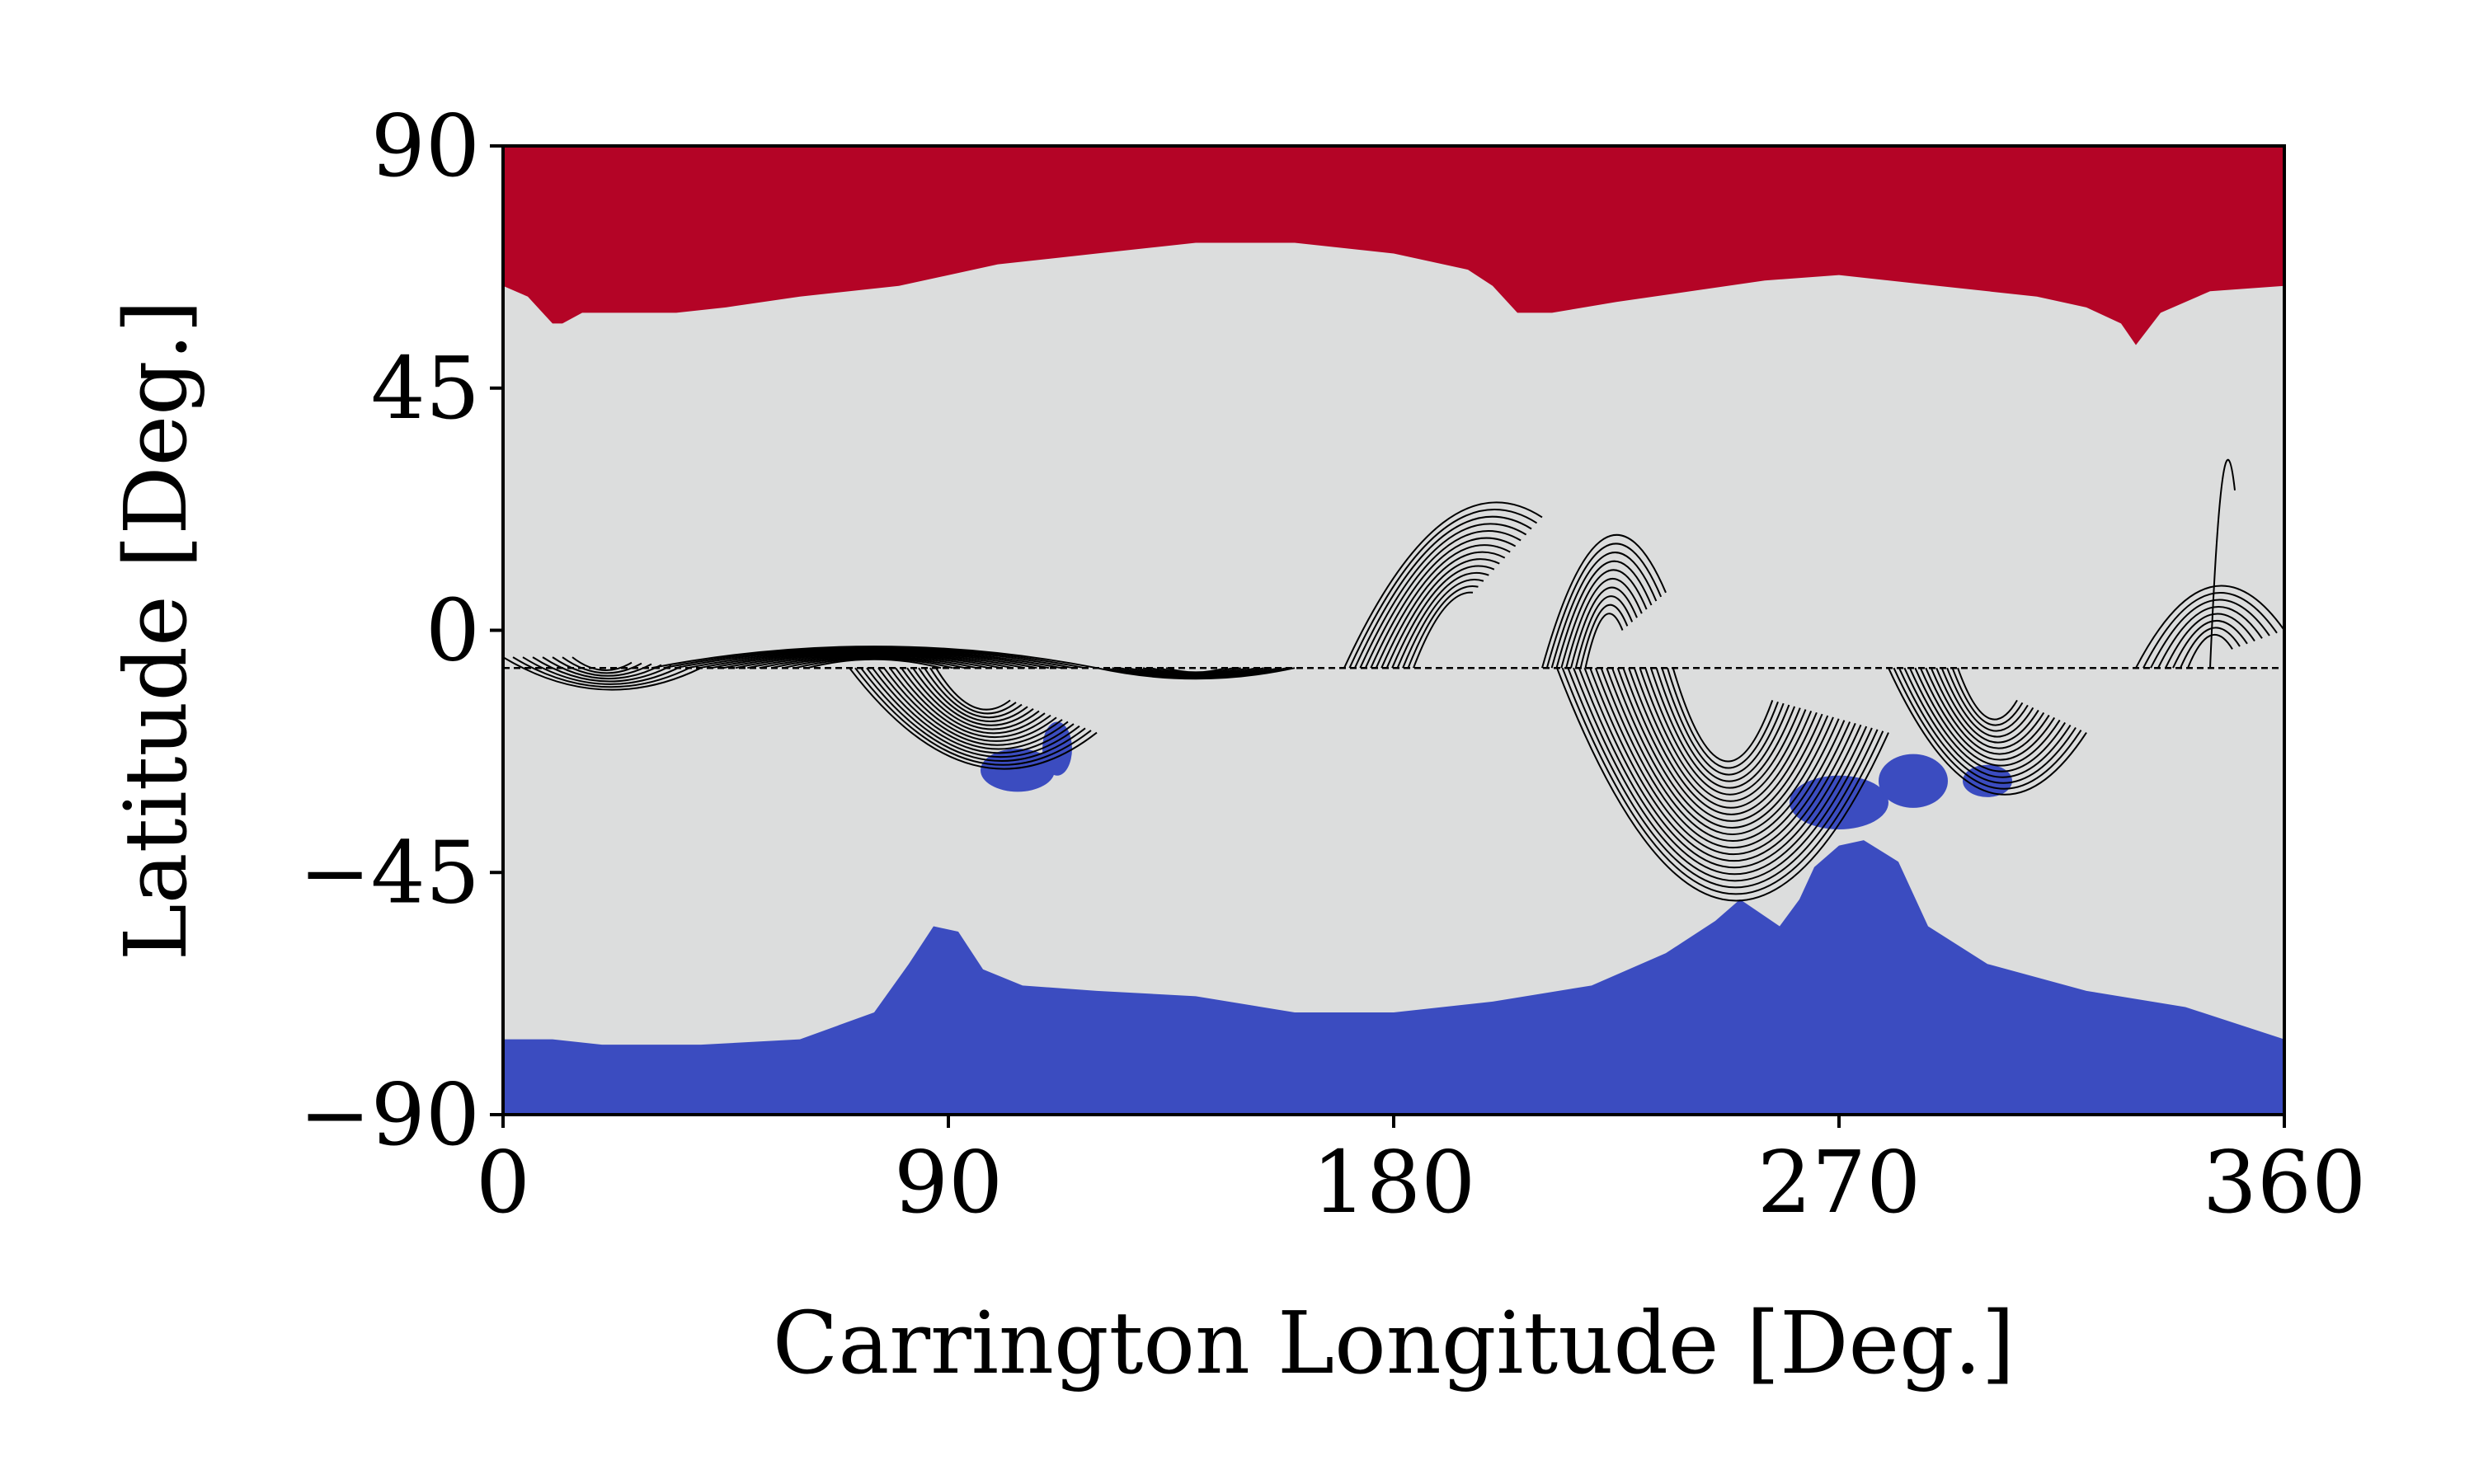 Image resolution: width=2474 pixels, height=1484 pixels. I want to click on x-tick-label: 360, so click(2285, 1182).